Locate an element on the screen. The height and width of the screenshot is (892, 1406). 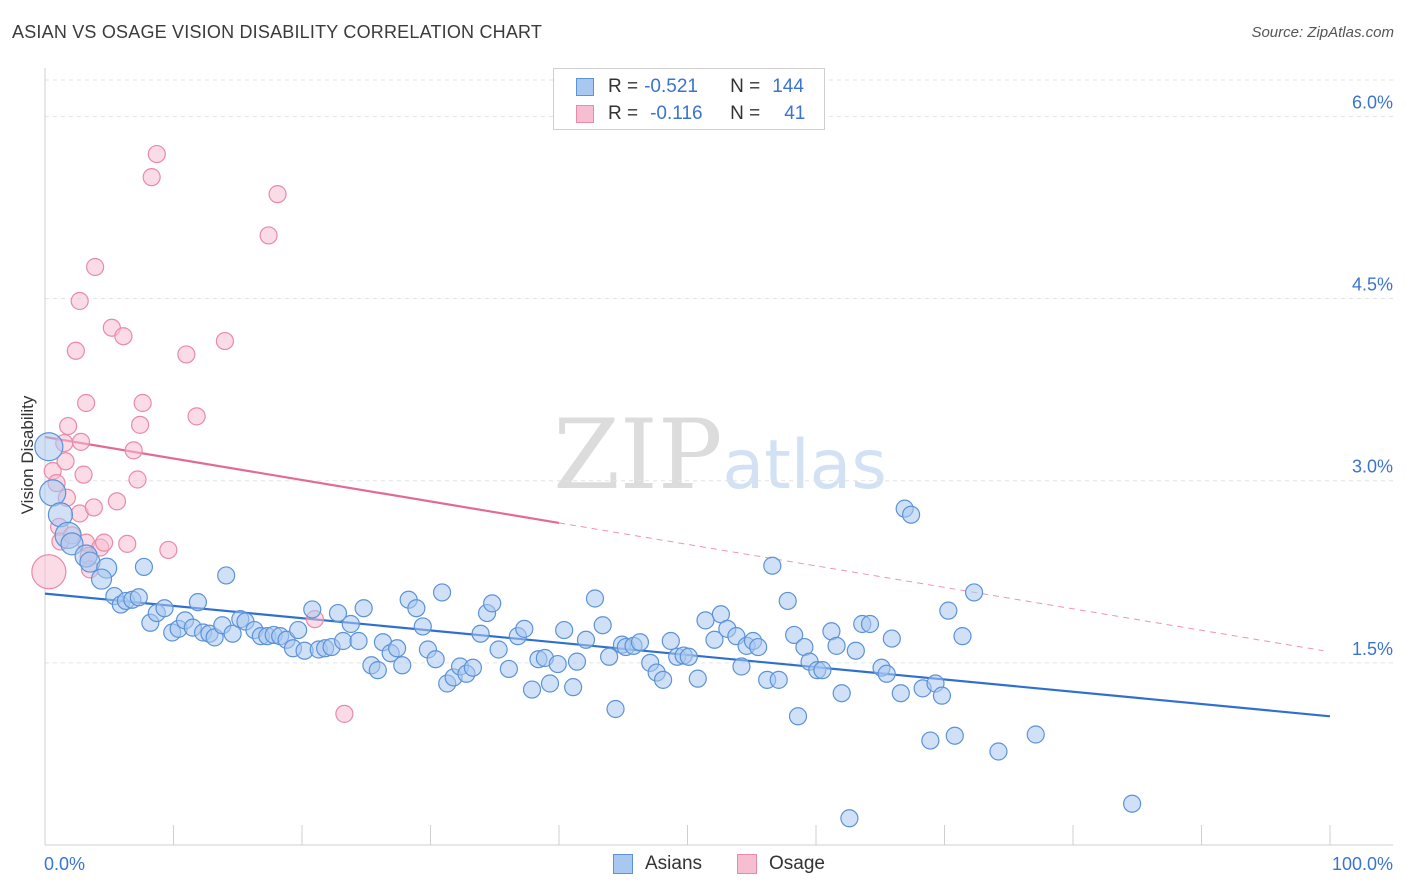
osage-legend-swatch is located at coordinates (747, 864).